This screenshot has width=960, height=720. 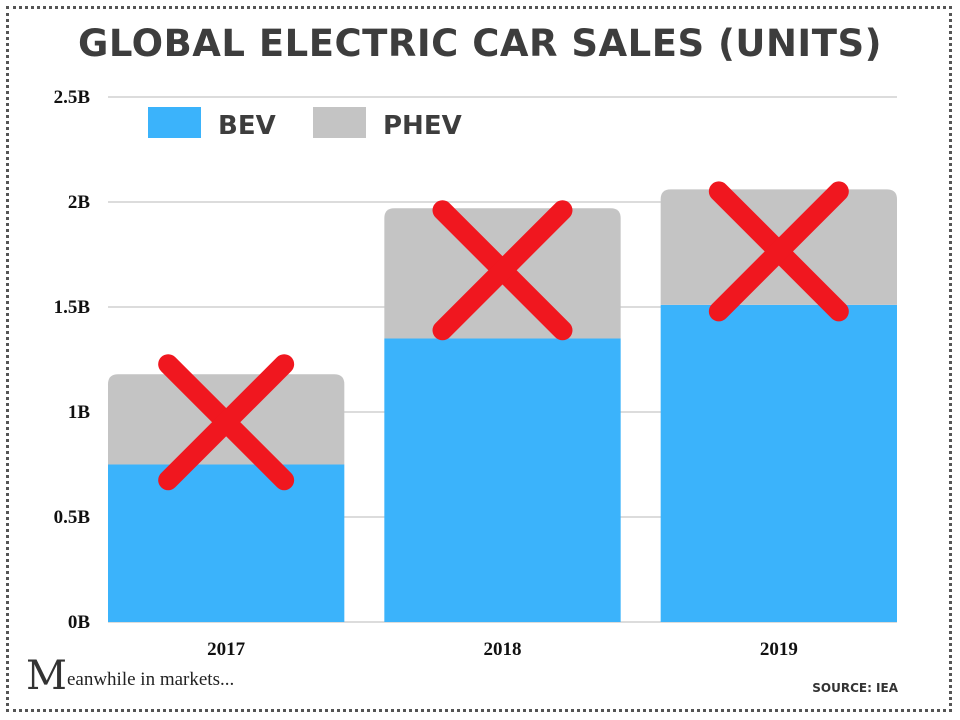 What do you see at coordinates (502, 480) in the screenshot?
I see `bar-bev-2018` at bounding box center [502, 480].